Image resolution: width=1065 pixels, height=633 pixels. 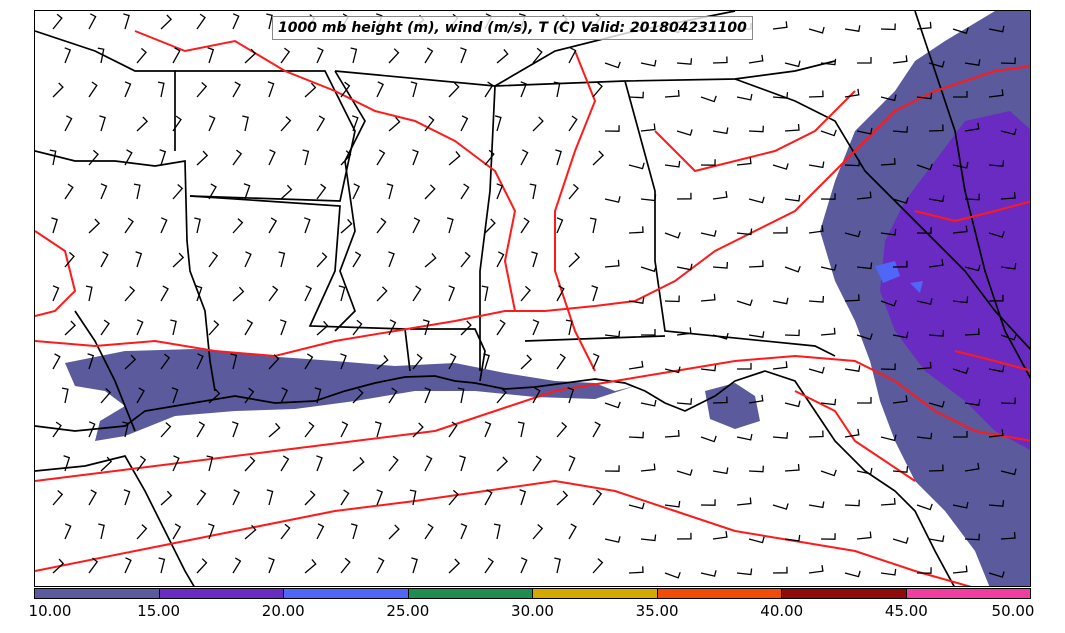 I want to click on tennessee-border, so click(x=585, y=73).